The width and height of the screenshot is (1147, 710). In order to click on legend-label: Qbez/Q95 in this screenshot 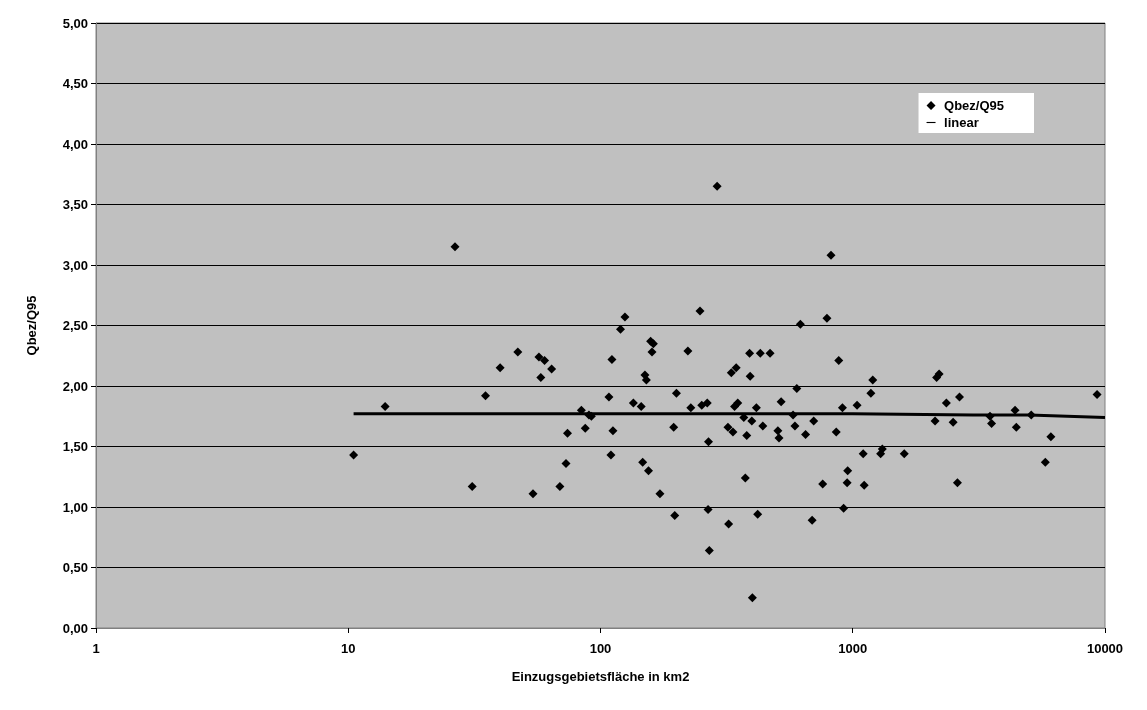, I will do `click(974, 105)`.